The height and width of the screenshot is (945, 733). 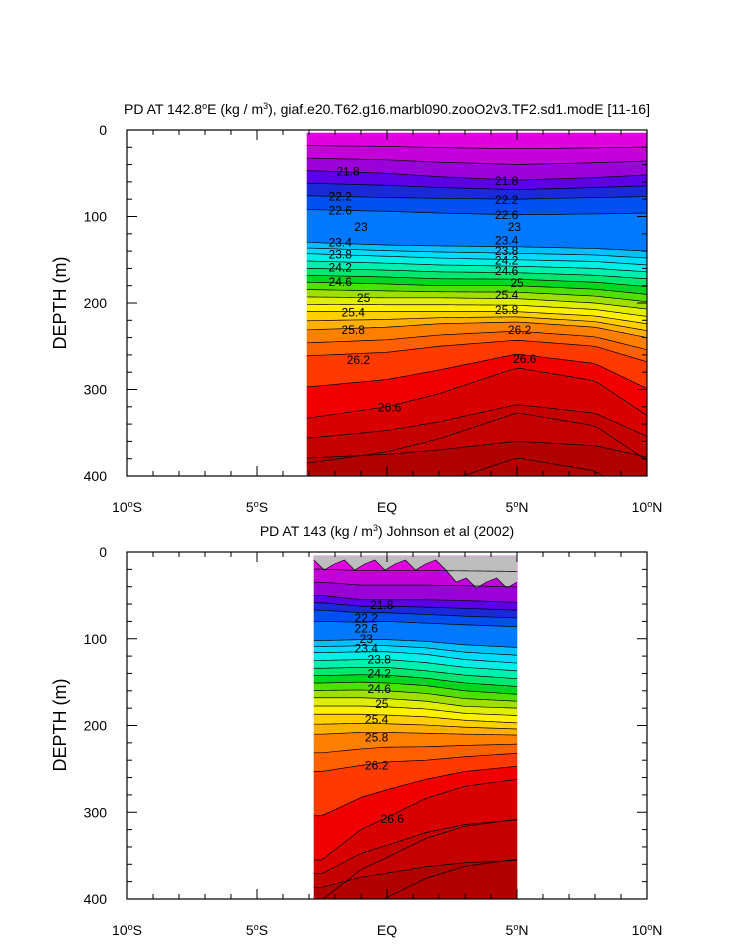 What do you see at coordinates (60, 725) in the screenshot?
I see `panel-observed-y-axis-label: DEPTH (m)` at bounding box center [60, 725].